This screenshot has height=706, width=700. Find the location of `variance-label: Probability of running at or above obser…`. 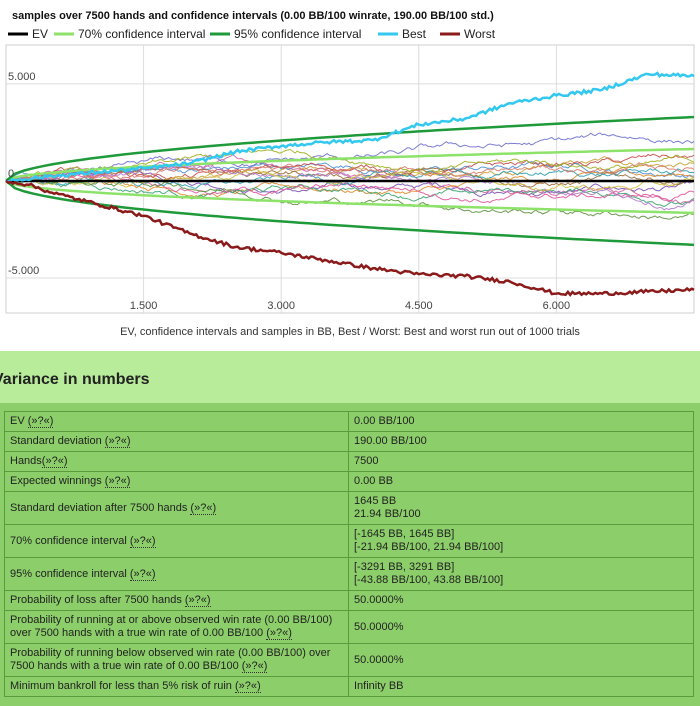

variance-label: Probability of running at or above obser… is located at coordinates (171, 626).